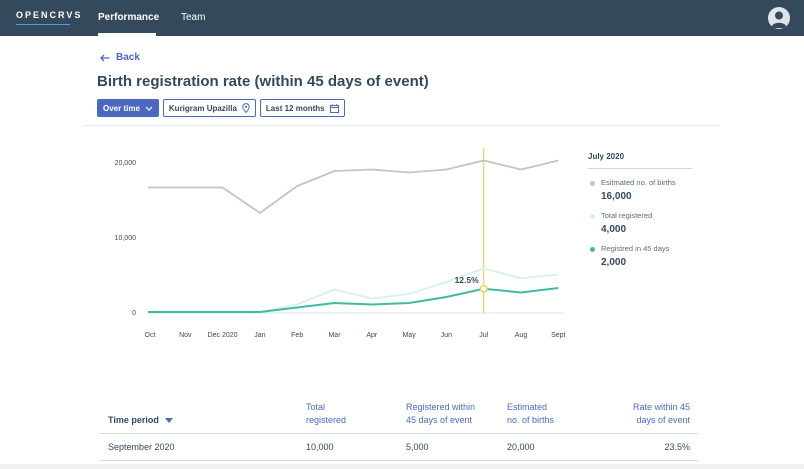 The height and width of the screenshot is (469, 804). Describe the element at coordinates (372, 335) in the screenshot. I see `x-tick-label: Apr` at that location.